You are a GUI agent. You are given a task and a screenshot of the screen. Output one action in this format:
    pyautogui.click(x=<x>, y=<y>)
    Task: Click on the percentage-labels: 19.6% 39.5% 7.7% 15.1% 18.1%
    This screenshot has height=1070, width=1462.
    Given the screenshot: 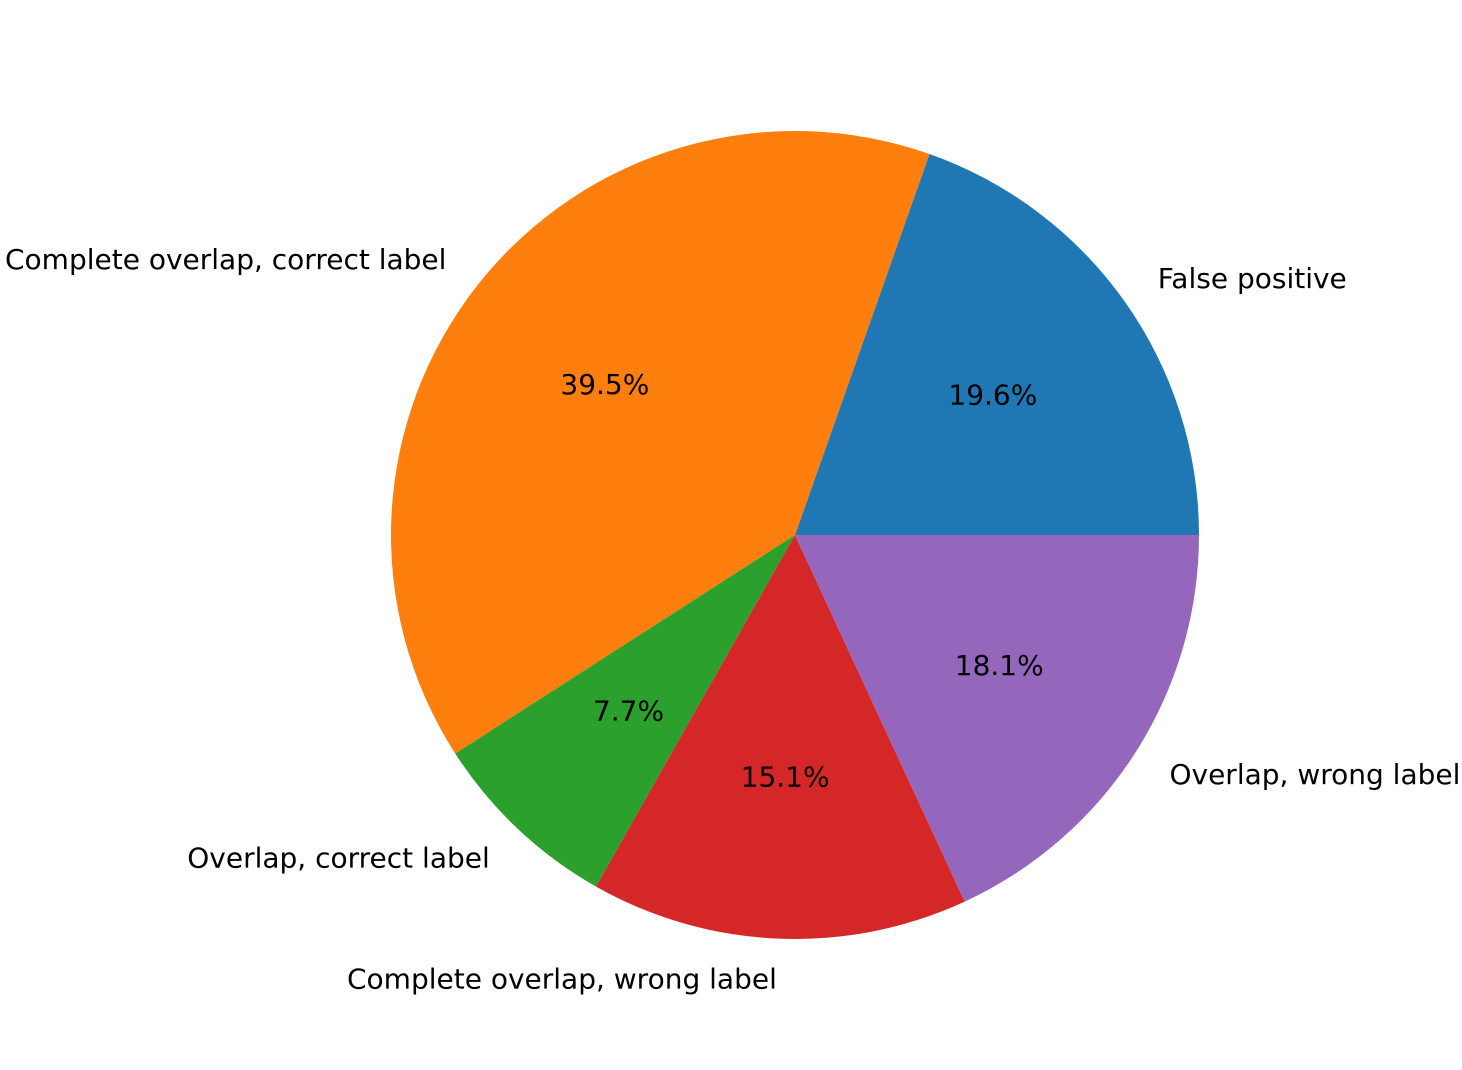 What is the action you would take?
    pyautogui.click(x=801, y=581)
    